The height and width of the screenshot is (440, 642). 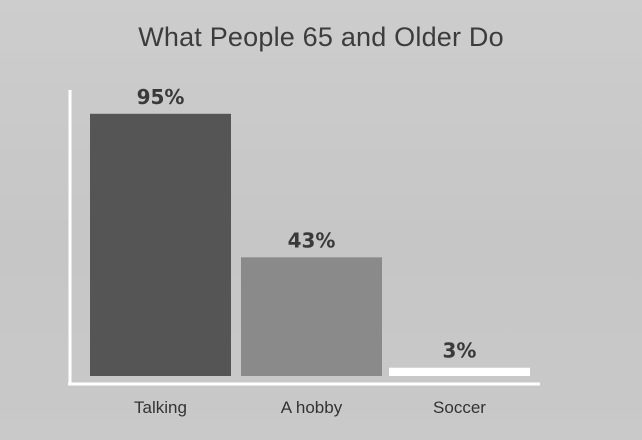 What do you see at coordinates (160, 245) in the screenshot?
I see `bar-talking` at bounding box center [160, 245].